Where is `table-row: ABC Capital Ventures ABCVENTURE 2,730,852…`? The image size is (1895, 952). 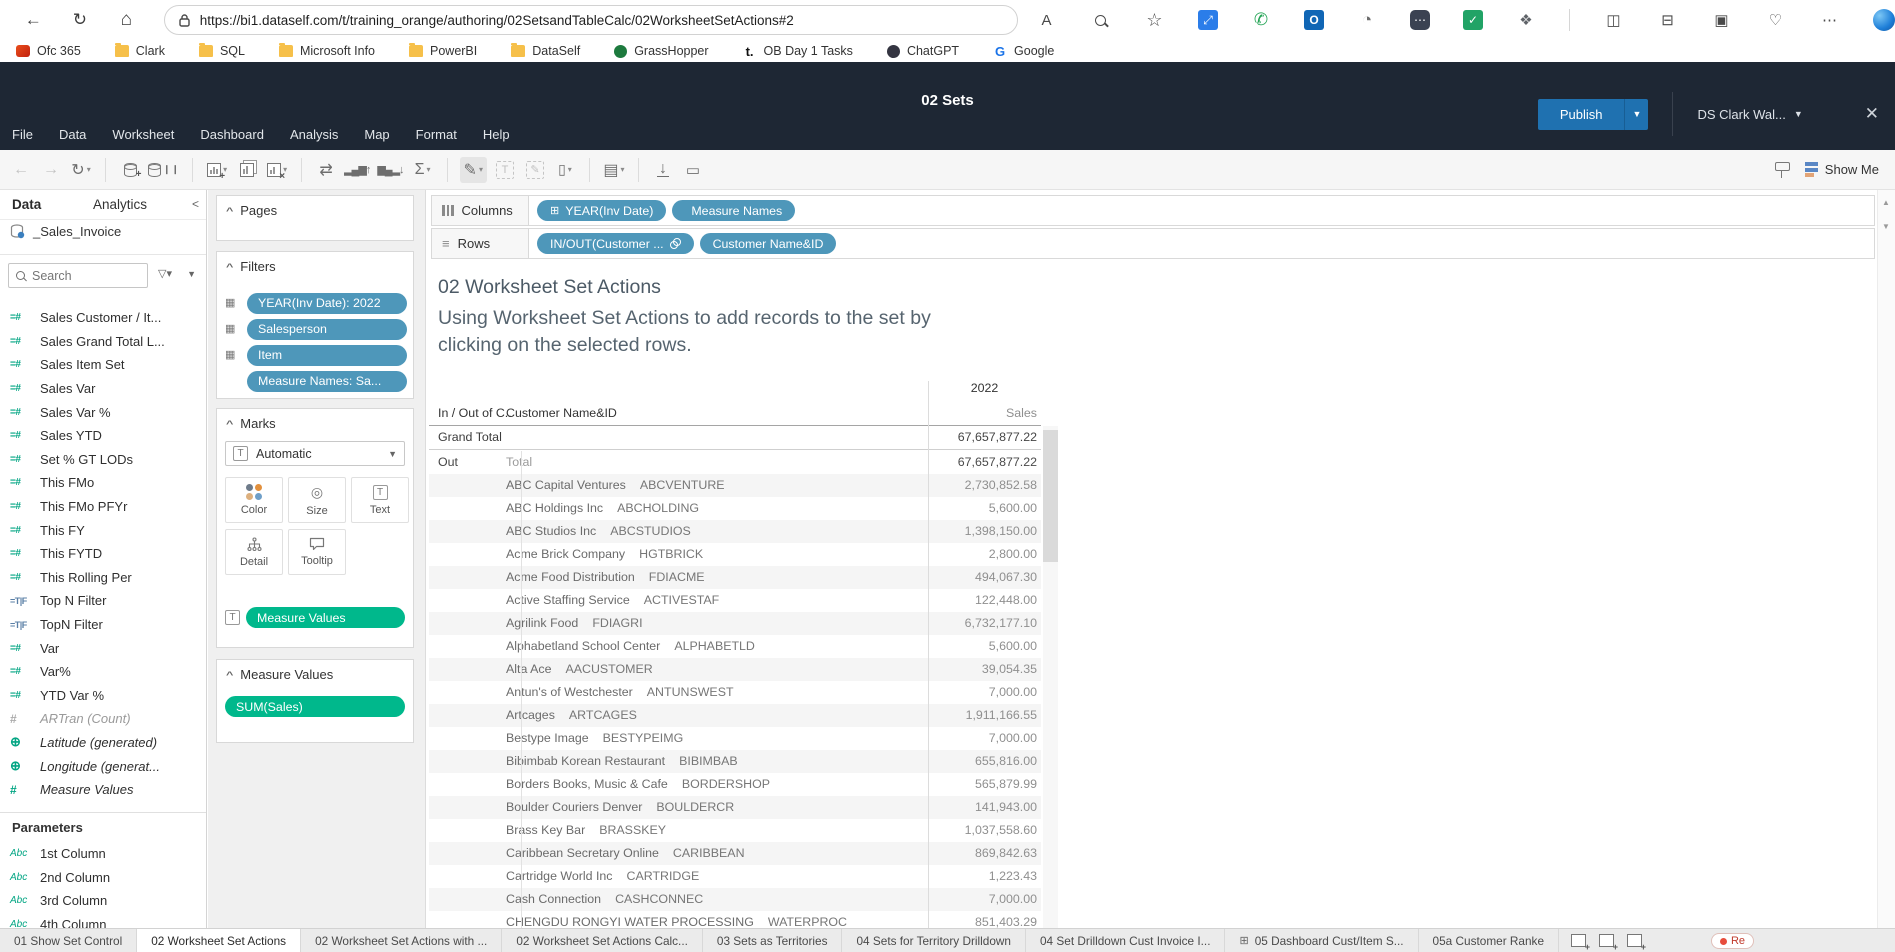
table-row: ABC Capital Ventures ABCVENTURE 2,730,852… is located at coordinates (735, 485).